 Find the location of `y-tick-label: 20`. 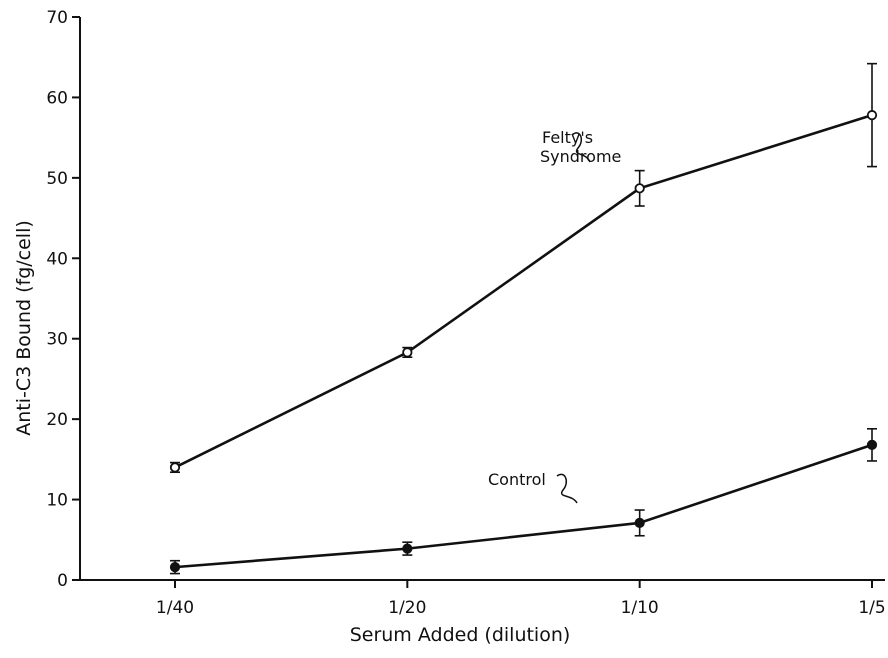

y-tick-label: 20 is located at coordinates (57, 420).